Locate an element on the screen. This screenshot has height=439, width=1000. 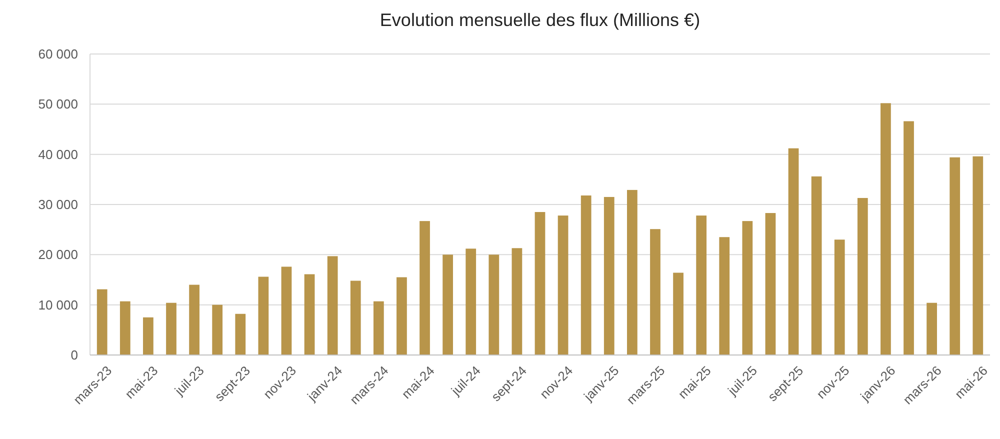
y-tick-label: 50 000 is located at coordinates (58, 104).